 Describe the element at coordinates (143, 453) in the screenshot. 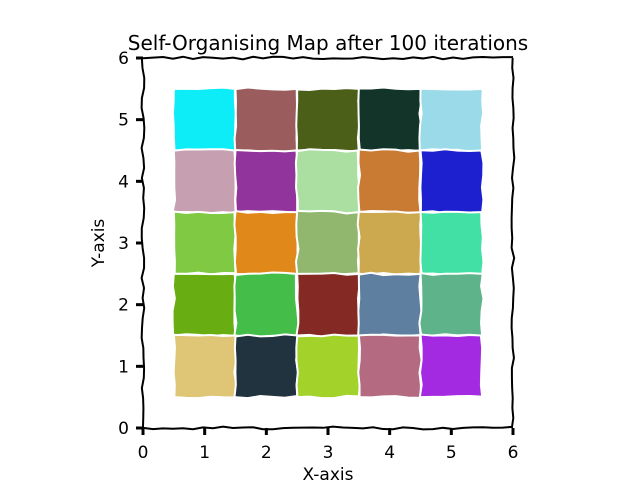

I see `x-tick-label: 0` at that location.